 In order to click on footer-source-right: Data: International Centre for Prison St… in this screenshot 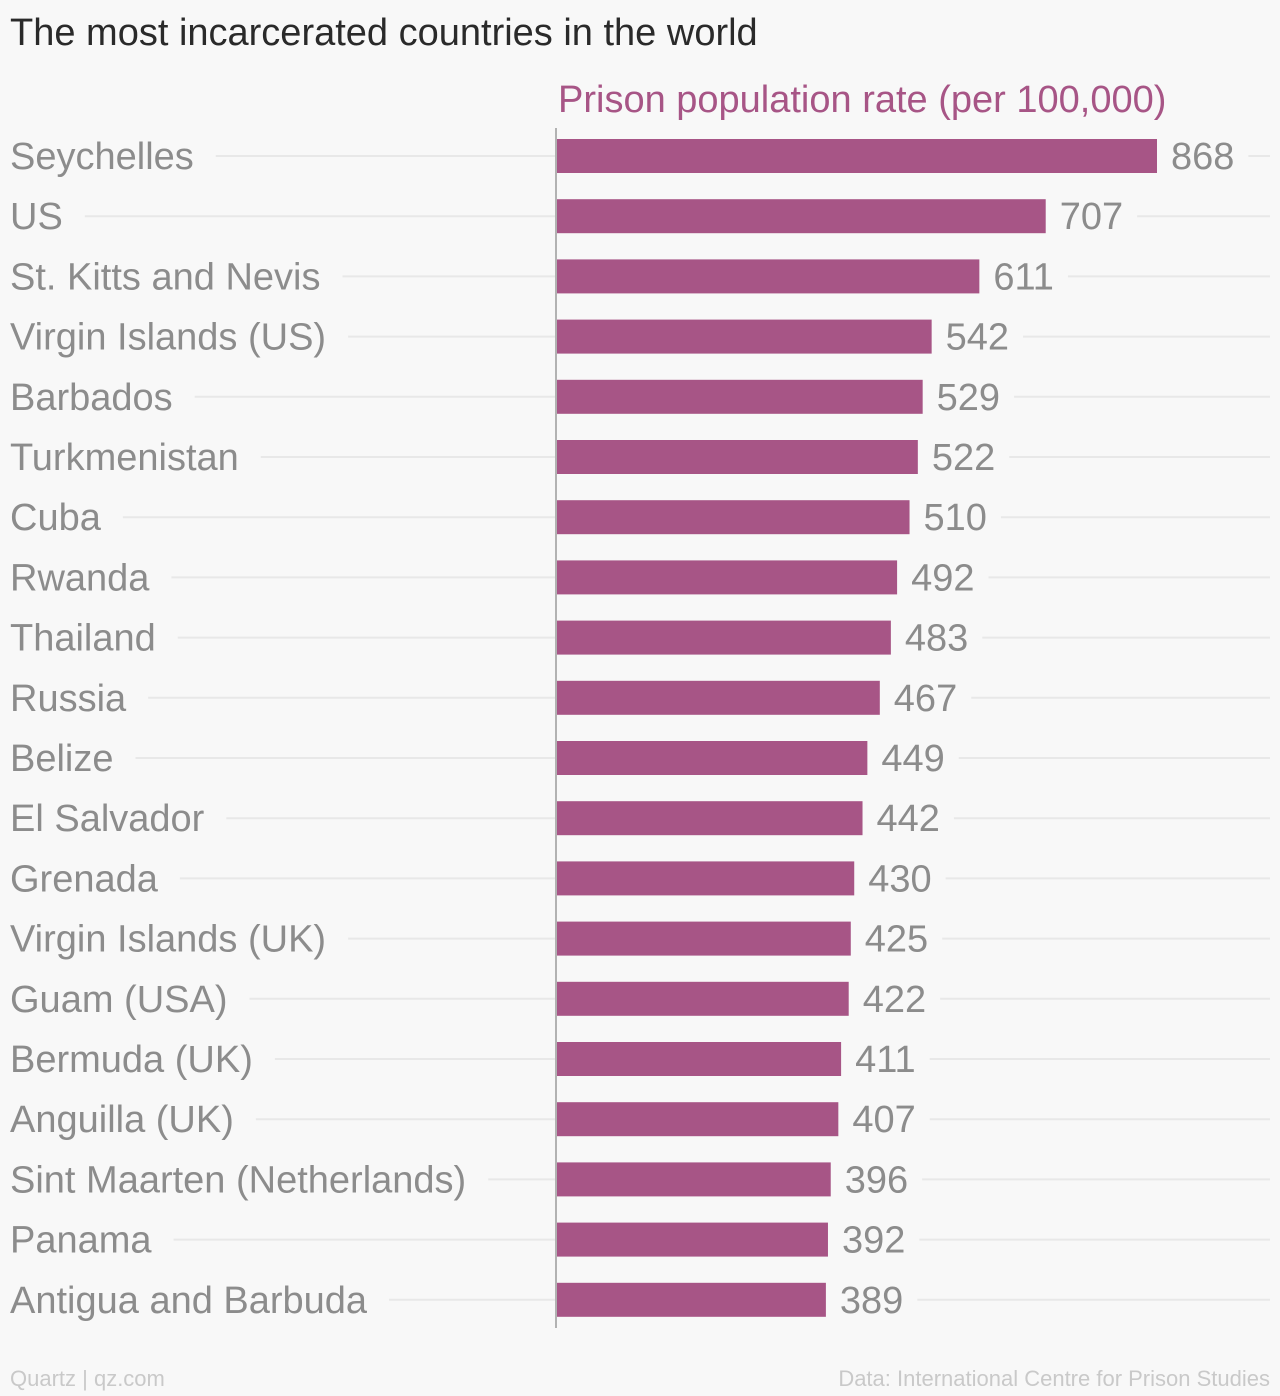, I will do `click(1054, 1378)`.